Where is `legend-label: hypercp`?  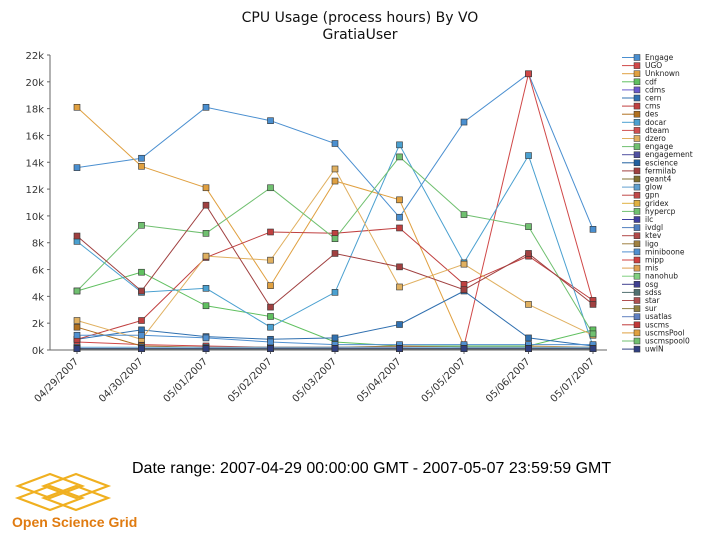 legend-label: hypercp is located at coordinates (660, 211).